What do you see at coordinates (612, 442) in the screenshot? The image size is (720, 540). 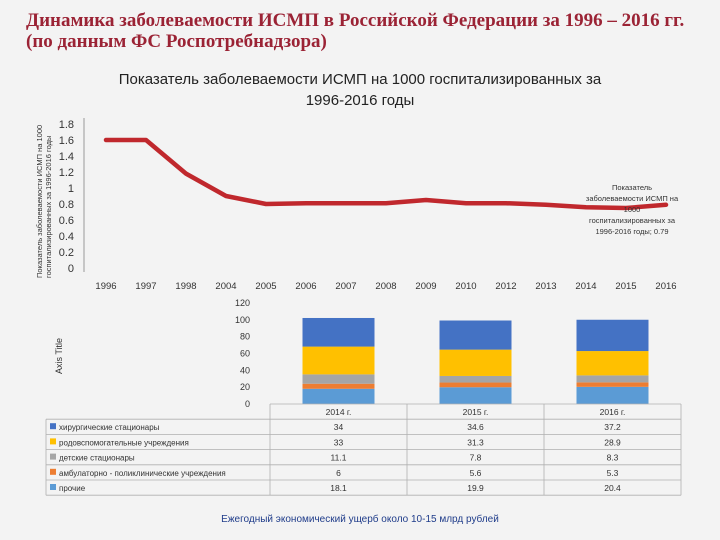 I see `data-table-cell: 28.9` at bounding box center [612, 442].